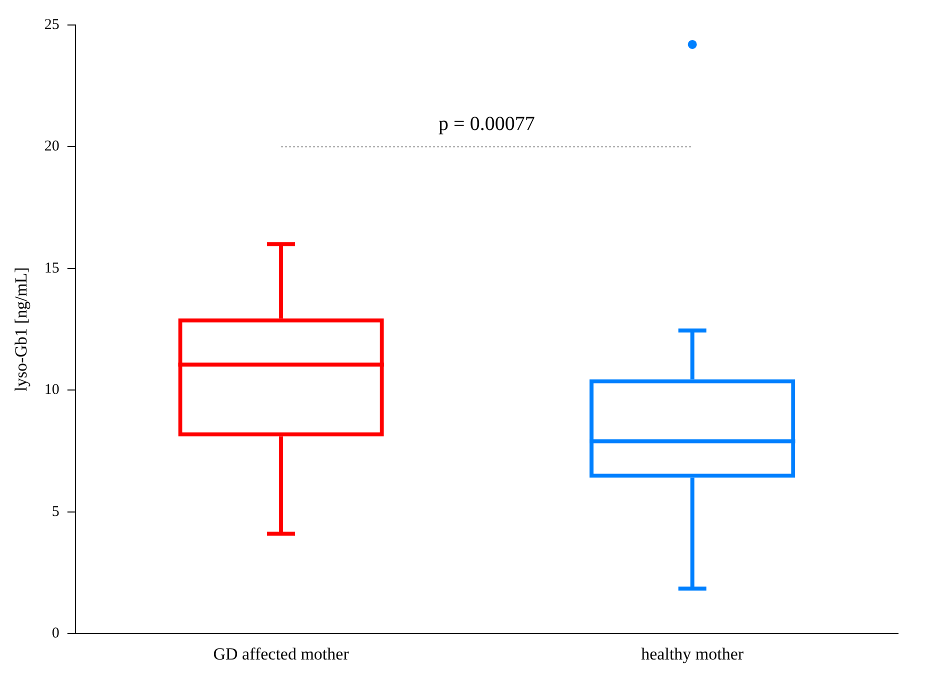 This screenshot has height=679, width=926. Describe the element at coordinates (52, 268) in the screenshot. I see `y-tick-label: 15` at that location.